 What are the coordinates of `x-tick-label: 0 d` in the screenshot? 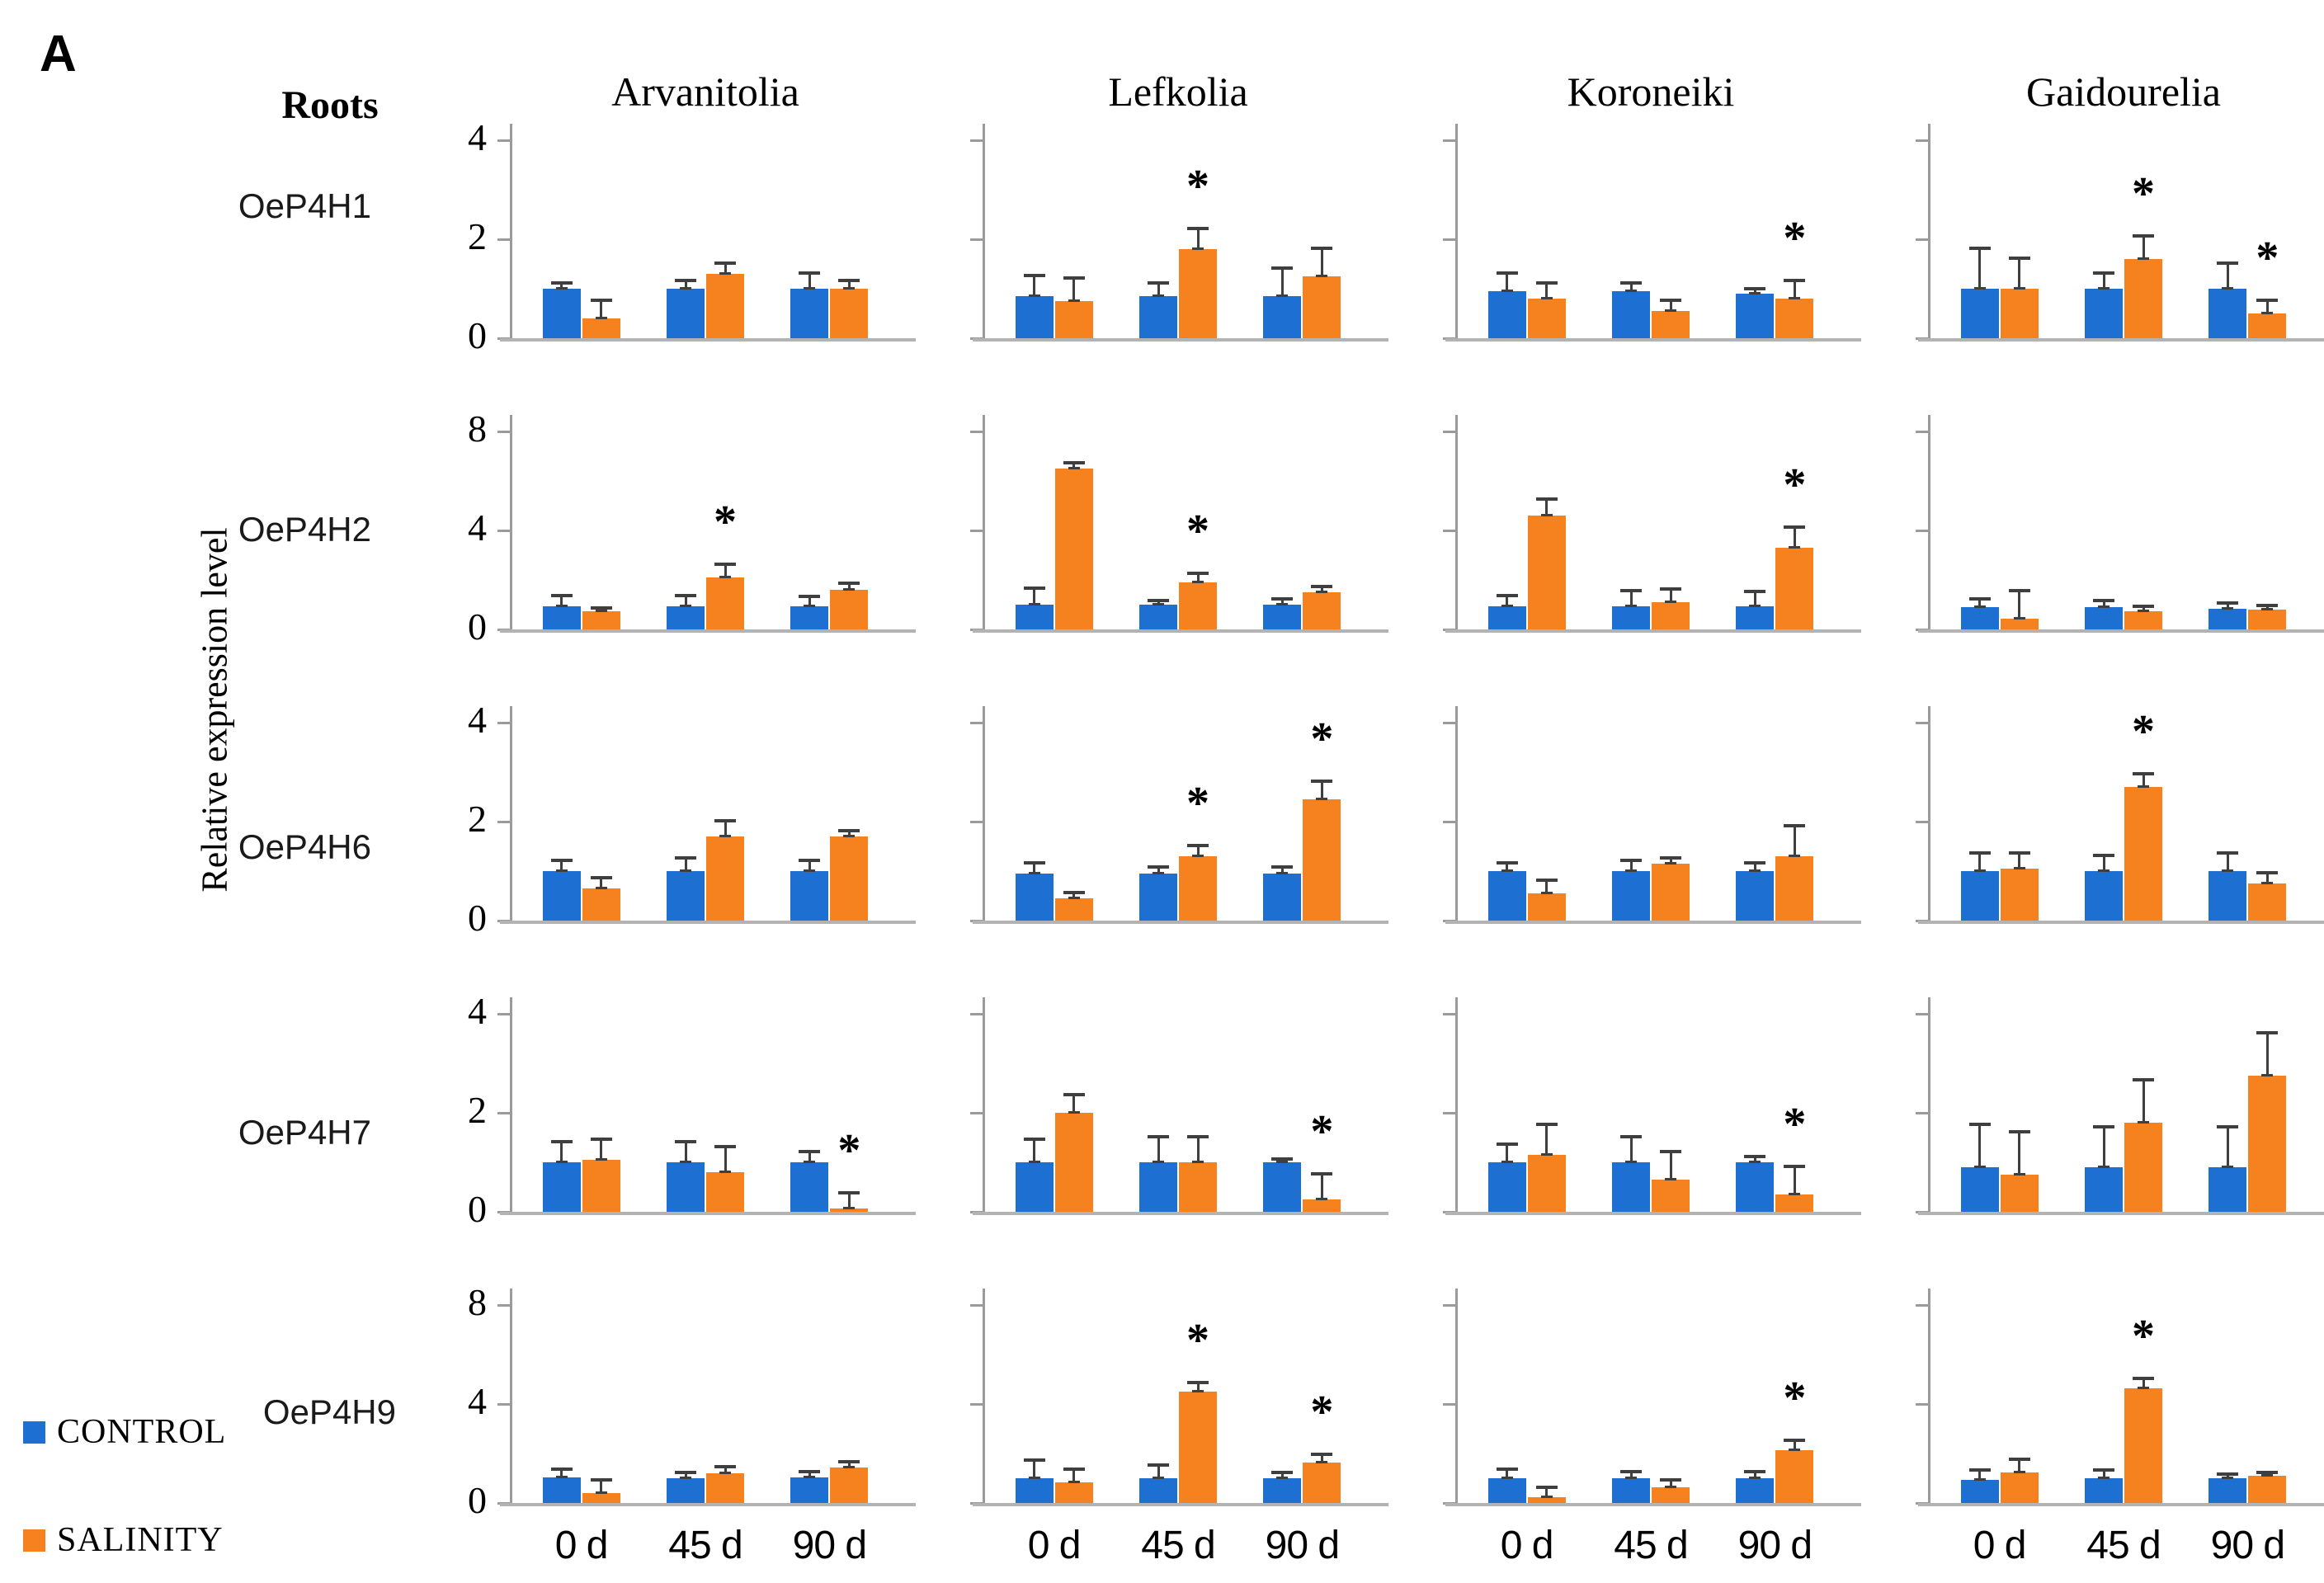 It's located at (2000, 1545).